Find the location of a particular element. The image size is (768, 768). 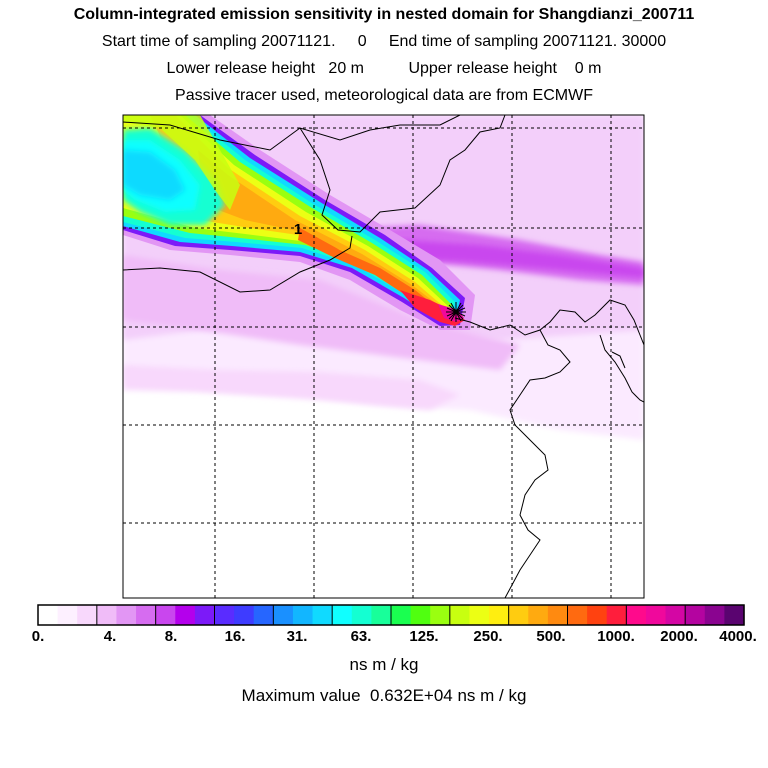

colorbar is located at coordinates (391, 615).